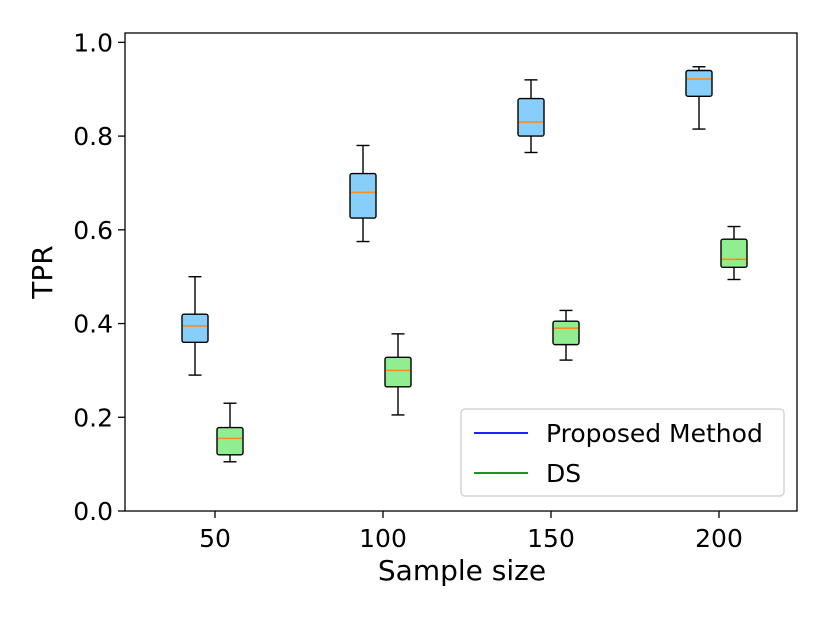  I want to click on y-tick-label: 0.2, so click(93, 417).